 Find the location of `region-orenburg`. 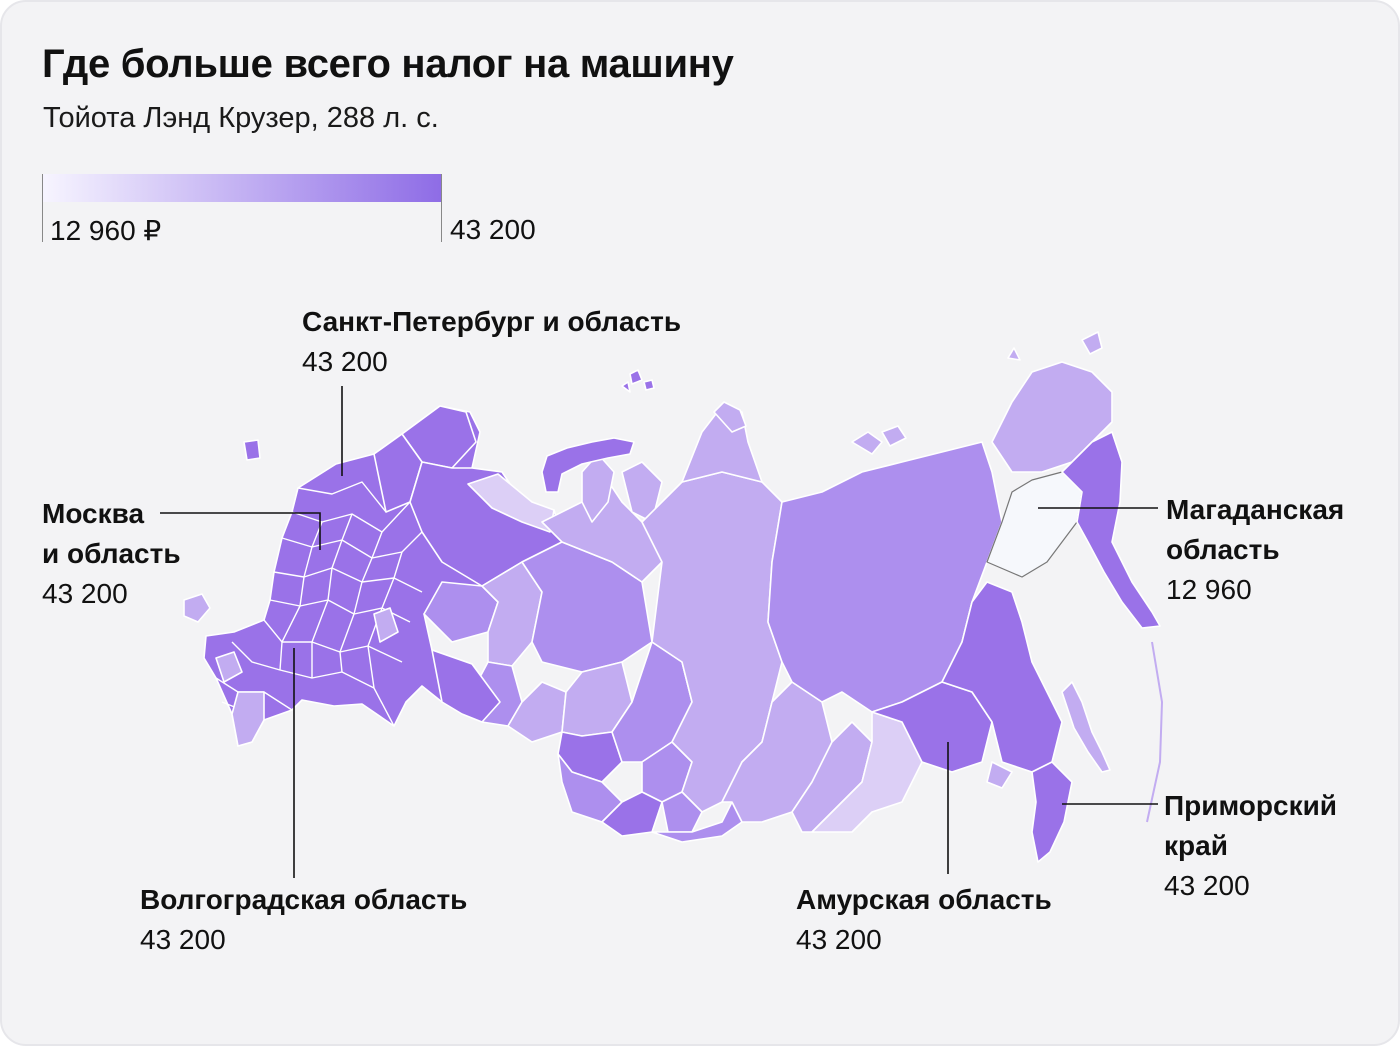

region-orenburg is located at coordinates (466, 686).